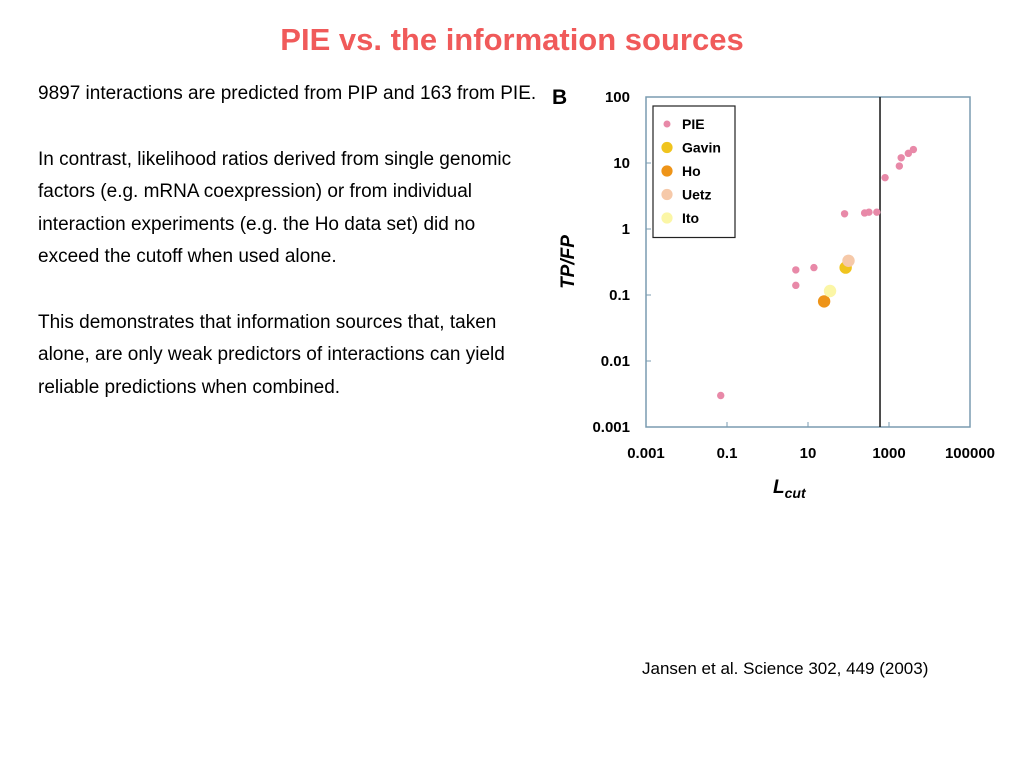 The width and height of the screenshot is (1024, 768). I want to click on data-point-ito, so click(830, 291).